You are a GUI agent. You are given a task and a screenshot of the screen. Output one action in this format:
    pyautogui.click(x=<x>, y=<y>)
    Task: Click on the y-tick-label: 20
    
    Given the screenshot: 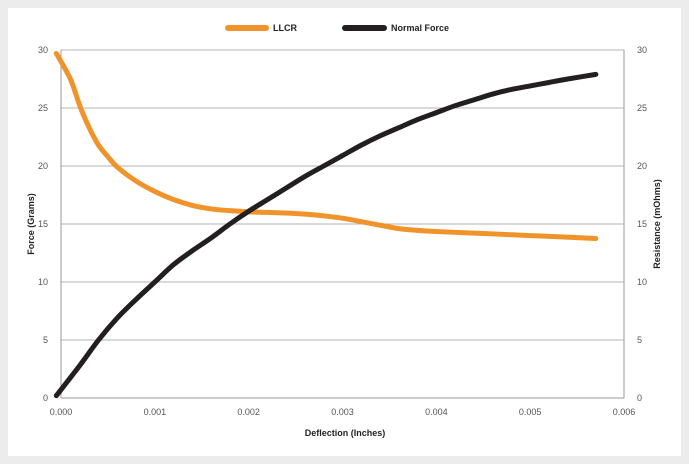 What is the action you would take?
    pyautogui.click(x=43, y=166)
    